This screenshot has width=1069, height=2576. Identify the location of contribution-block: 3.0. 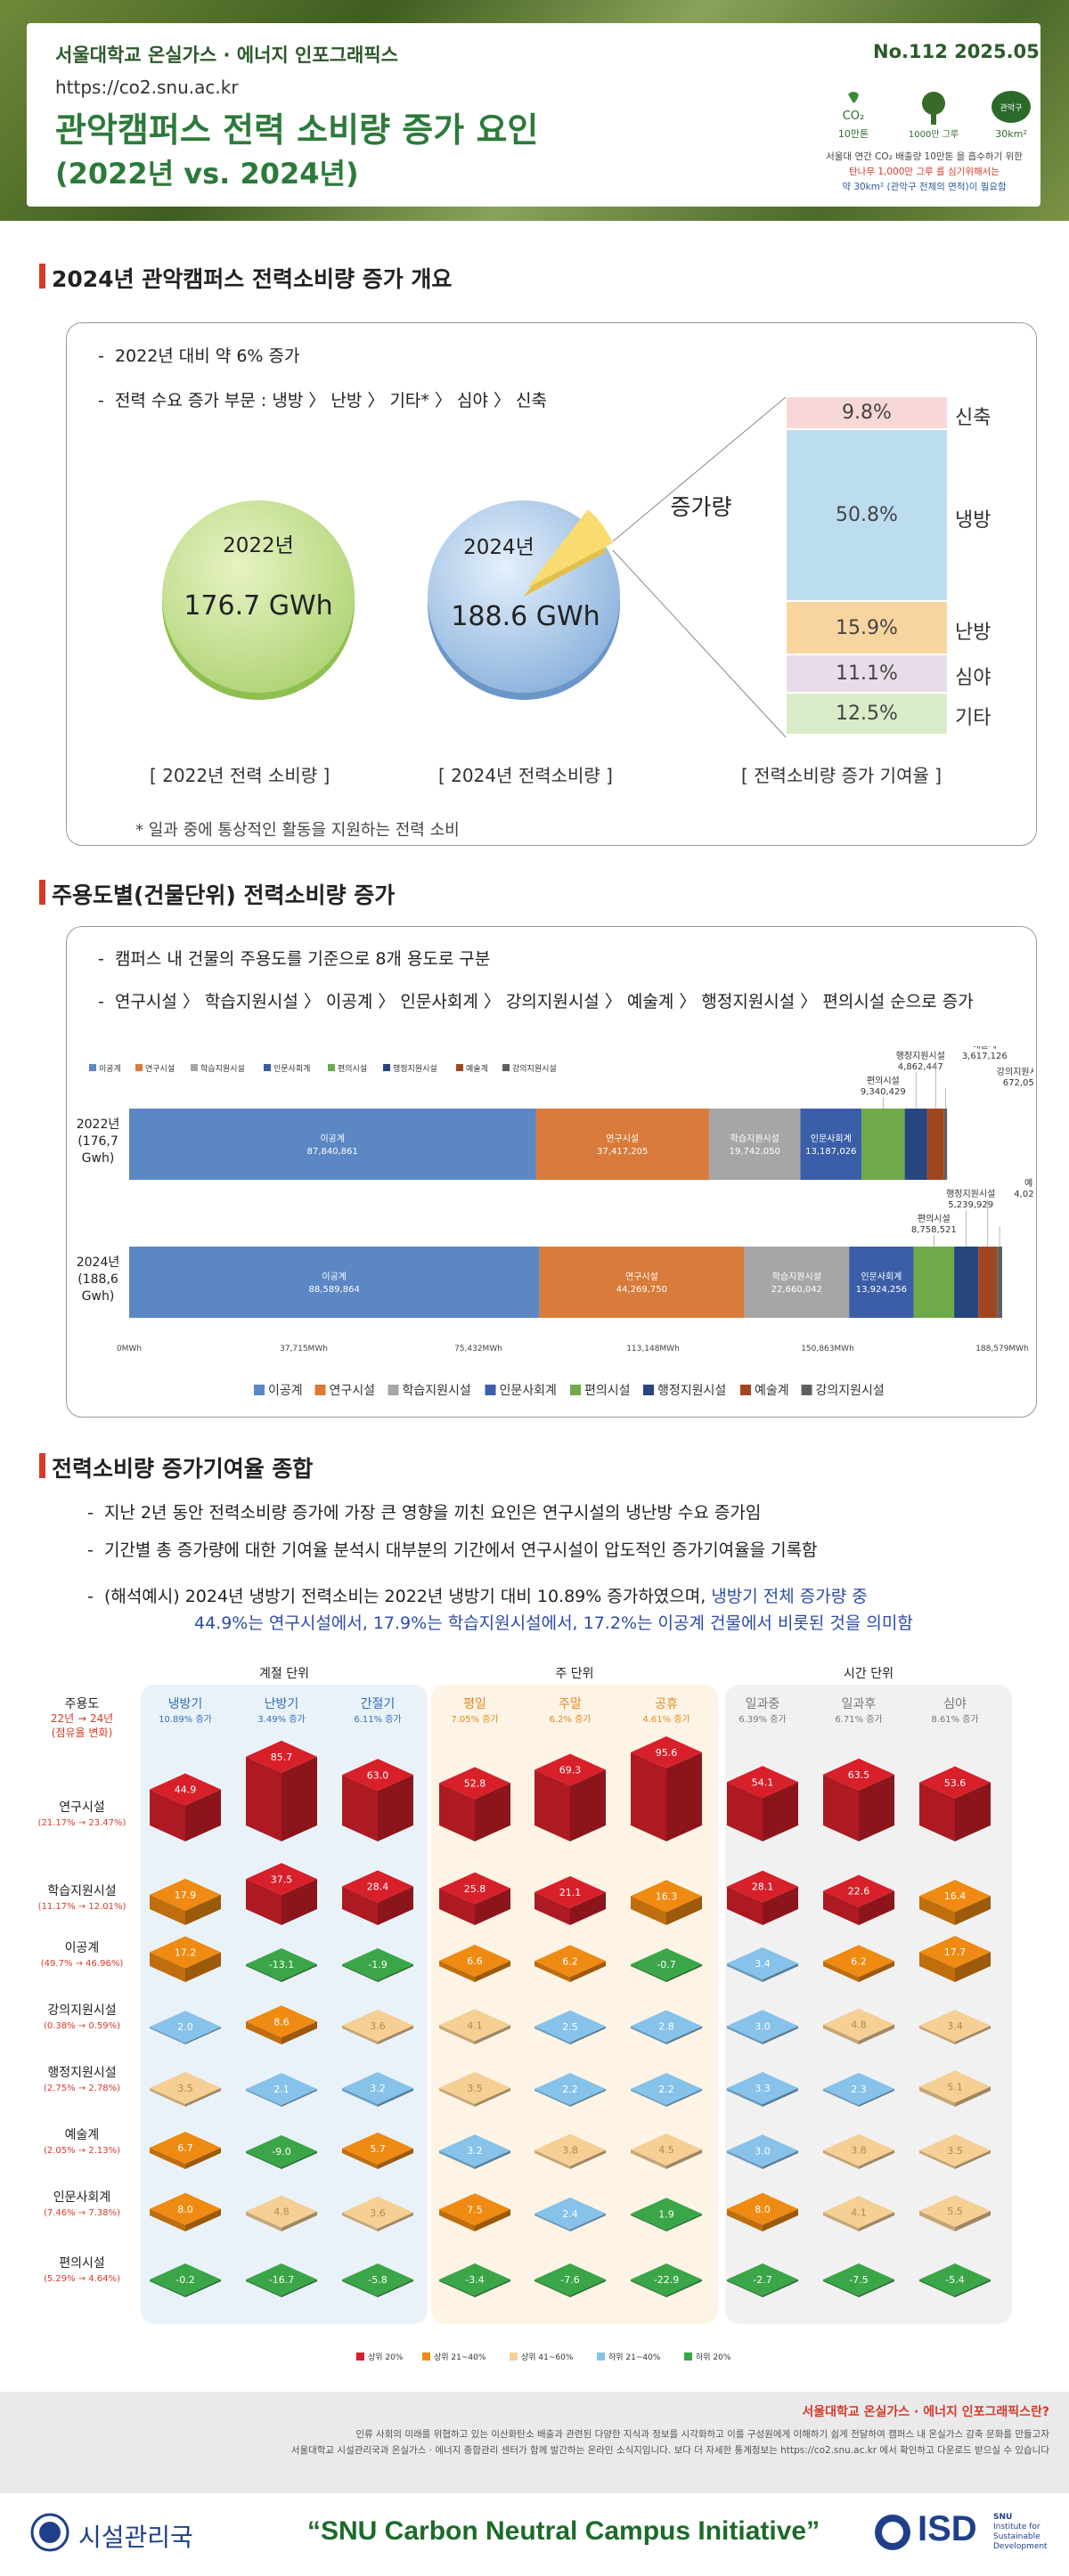
(762, 2151).